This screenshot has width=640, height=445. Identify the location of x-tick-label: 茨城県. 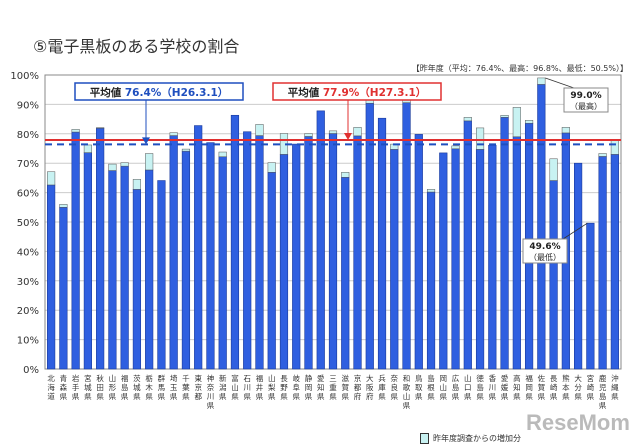
(137, 387).